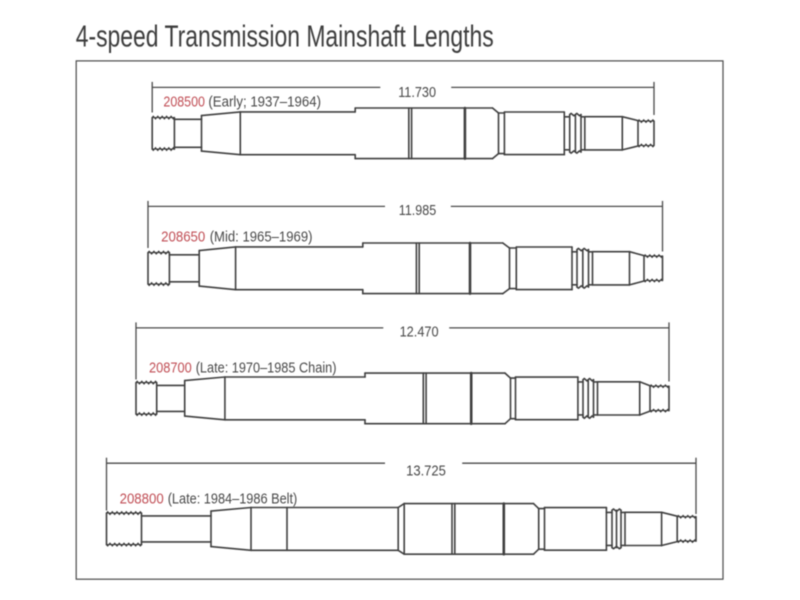 The height and width of the screenshot is (600, 800). I want to click on svg-text: (Early; 1937–1964), so click(264, 103).